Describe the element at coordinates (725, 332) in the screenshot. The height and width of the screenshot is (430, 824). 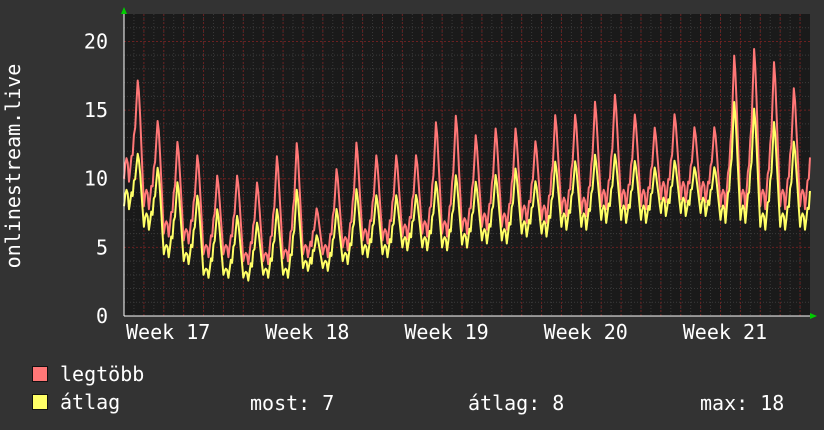
I see `x-tick-label: Week 21` at that location.